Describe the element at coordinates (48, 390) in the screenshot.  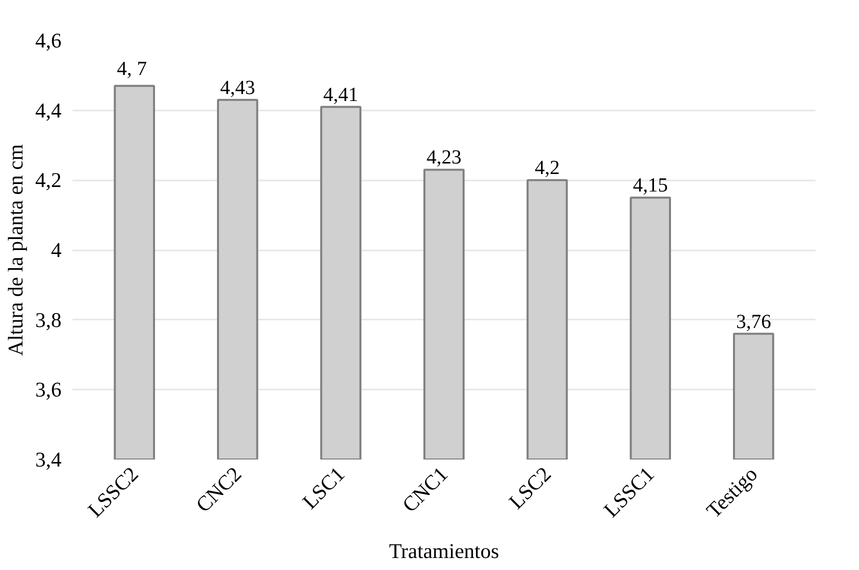
I see `y-tick-label: 3,6` at that location.